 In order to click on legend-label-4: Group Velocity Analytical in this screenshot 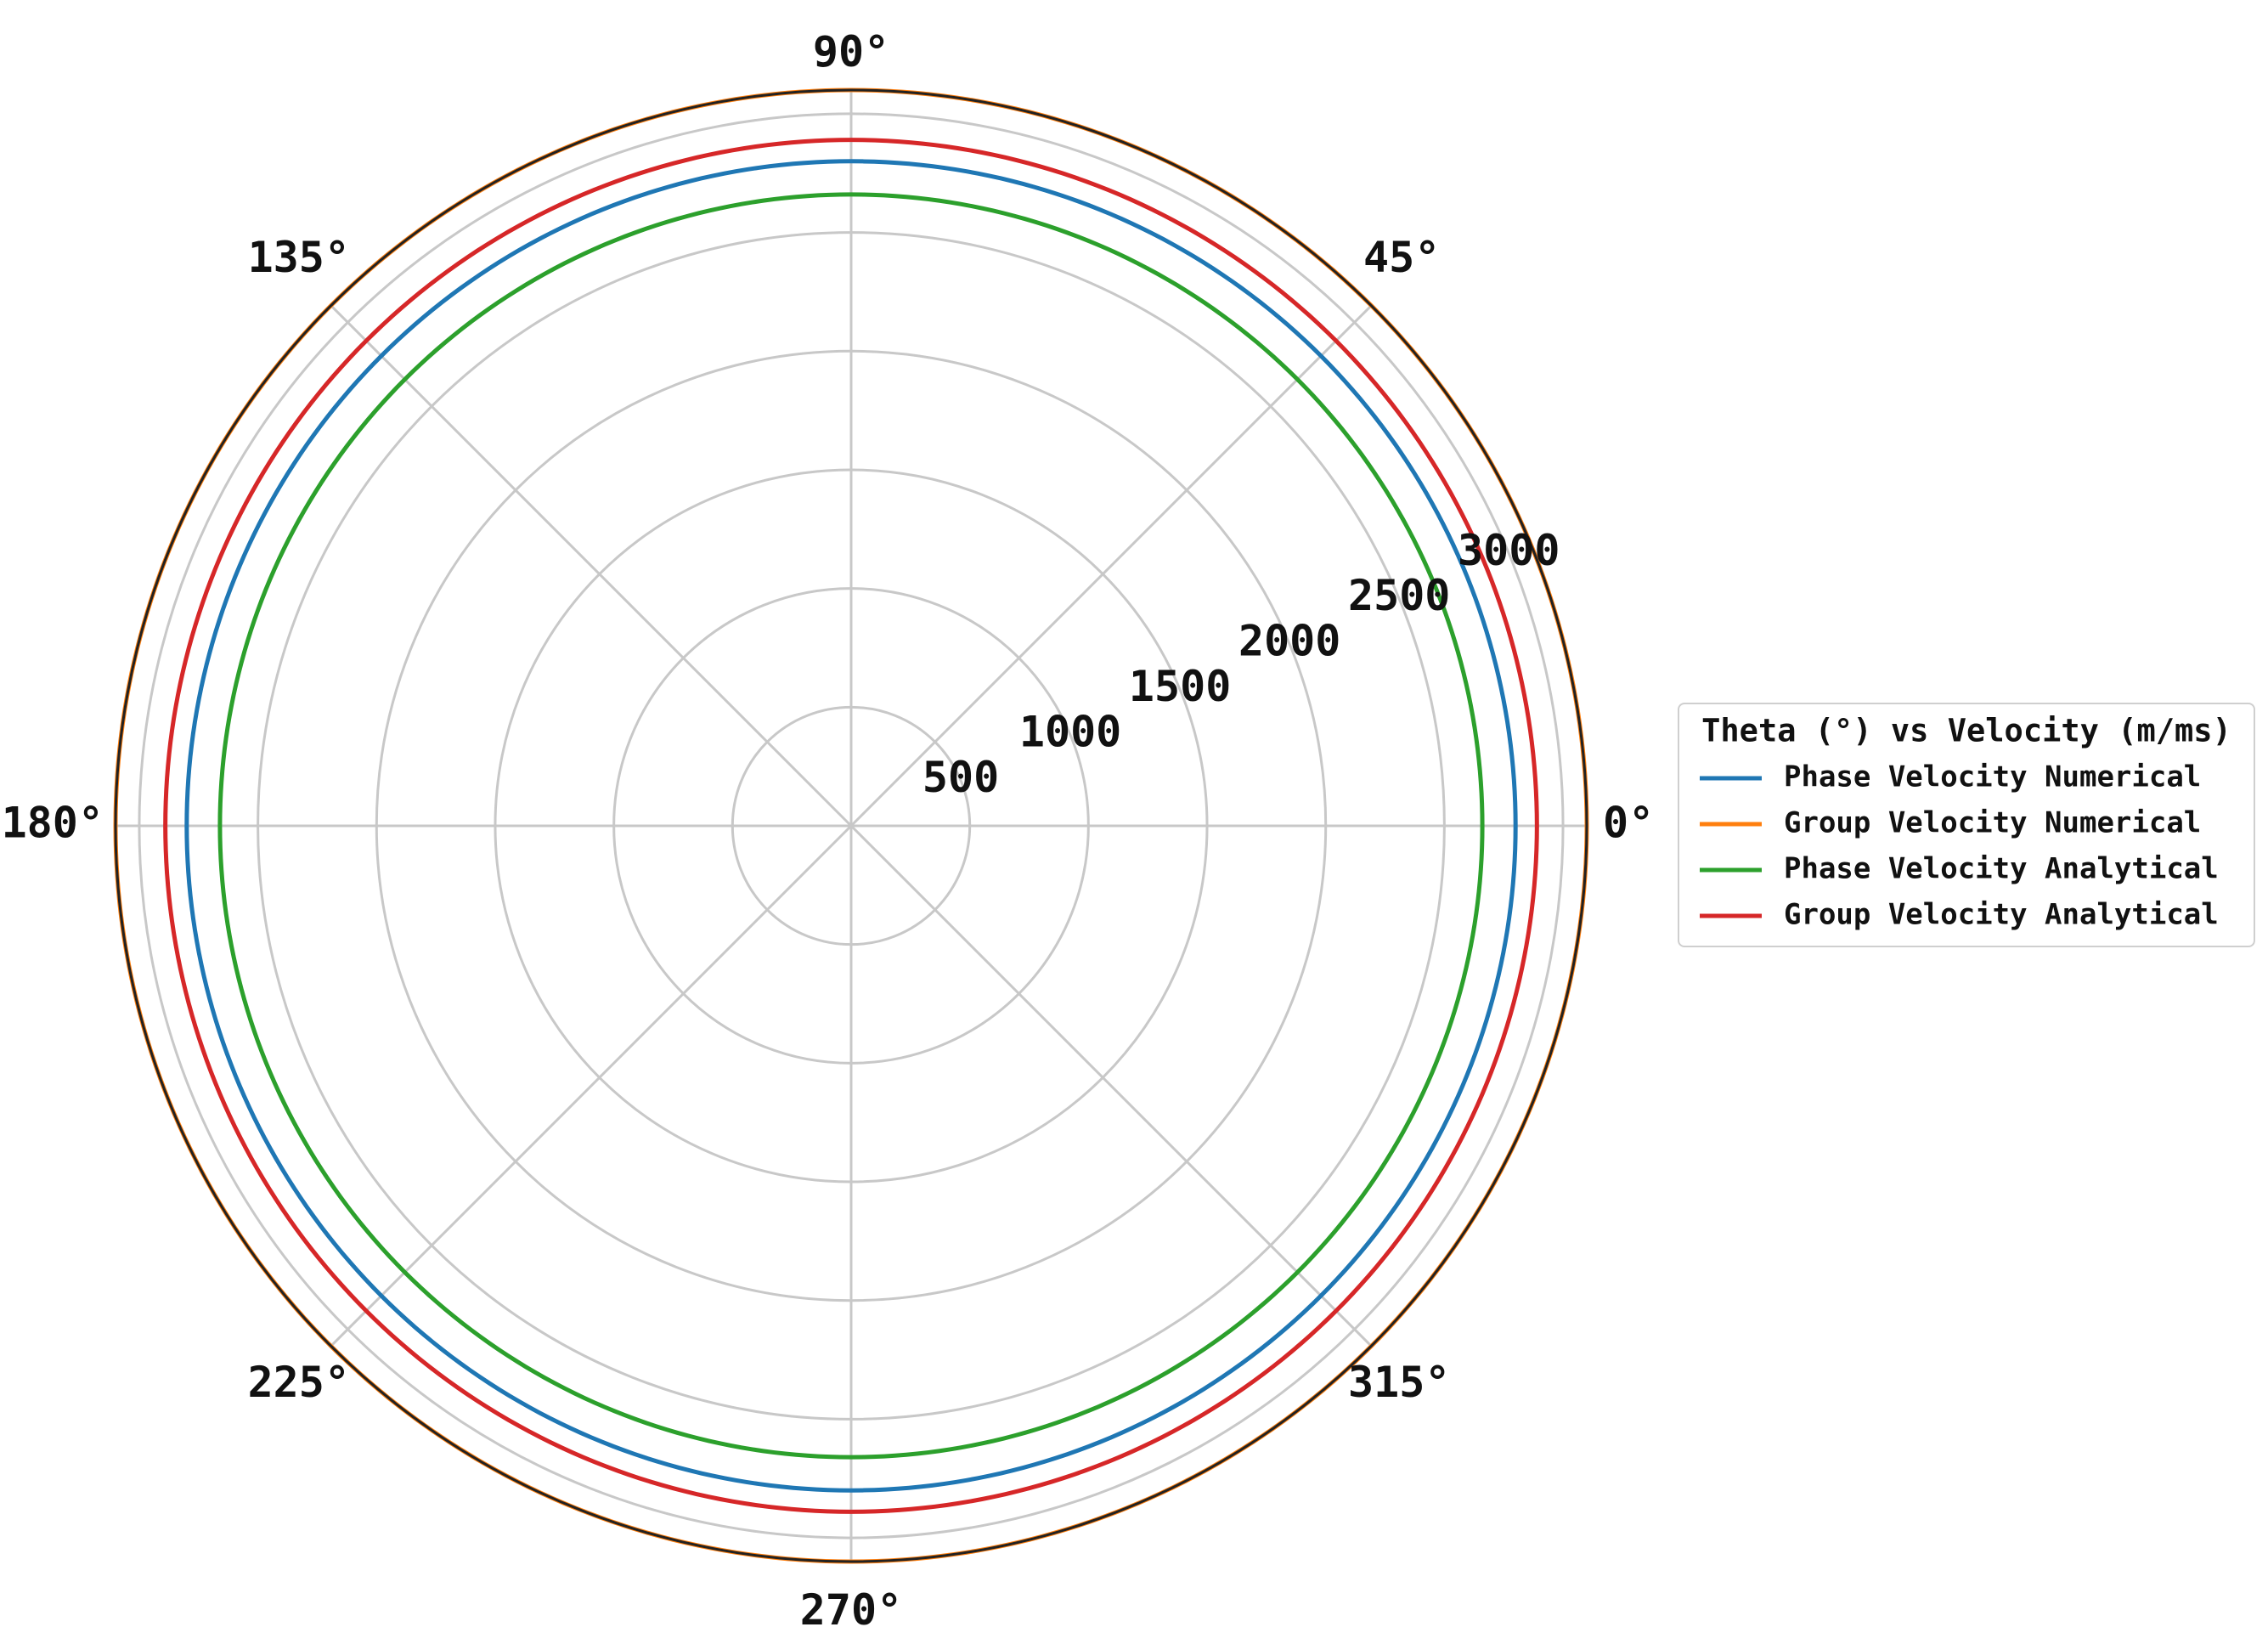, I will do `click(2001, 915)`.